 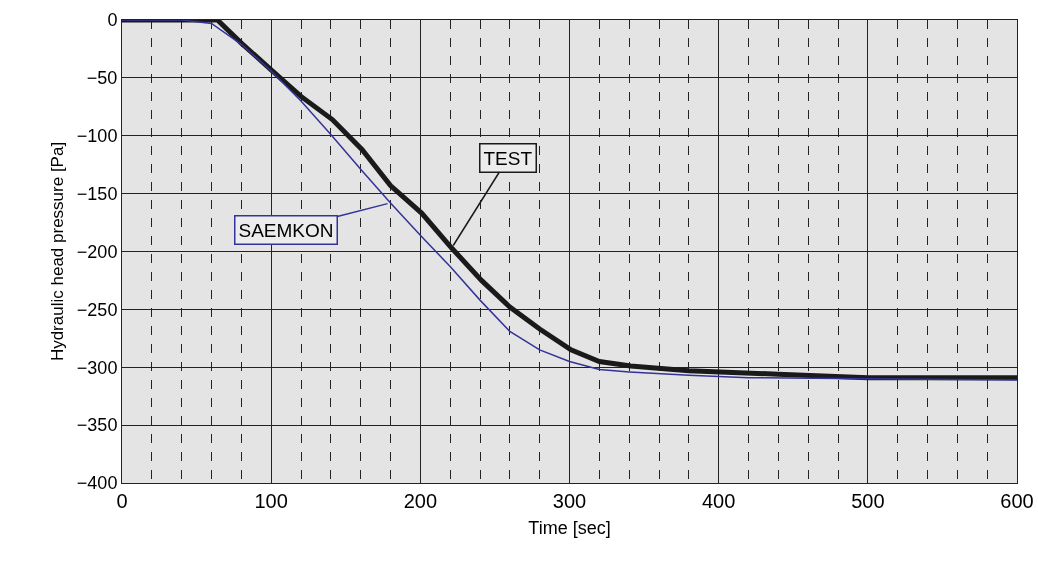 I want to click on y-tick-label: −400, so click(x=97, y=483).